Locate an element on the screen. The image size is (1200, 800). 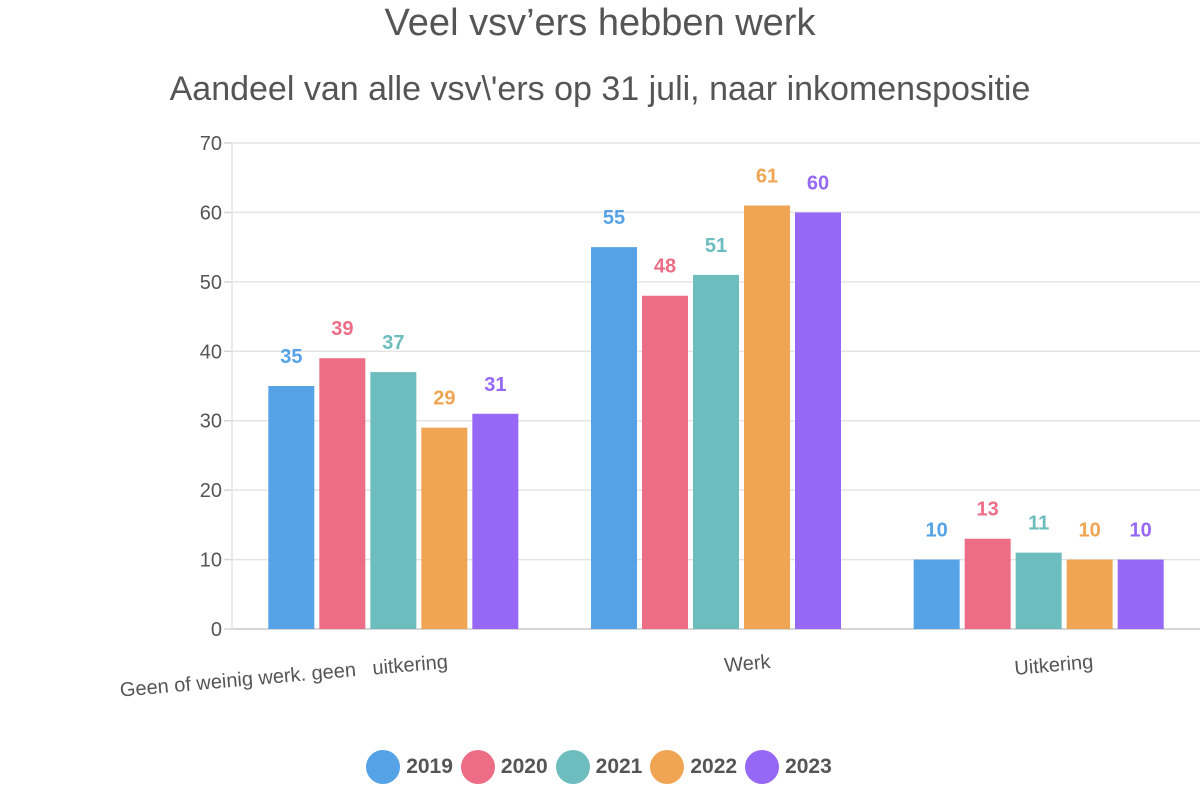
legend-item-2021: 2021 is located at coordinates (600, 767).